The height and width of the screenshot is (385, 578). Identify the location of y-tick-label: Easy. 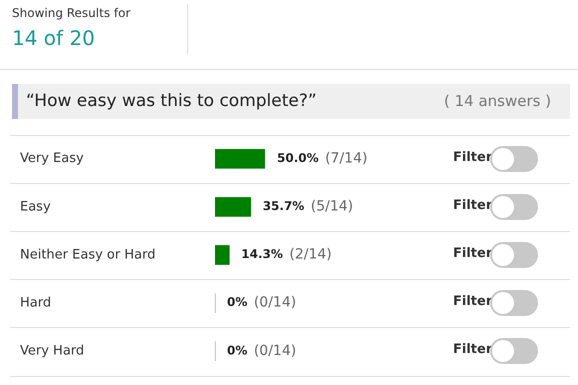
(35, 206).